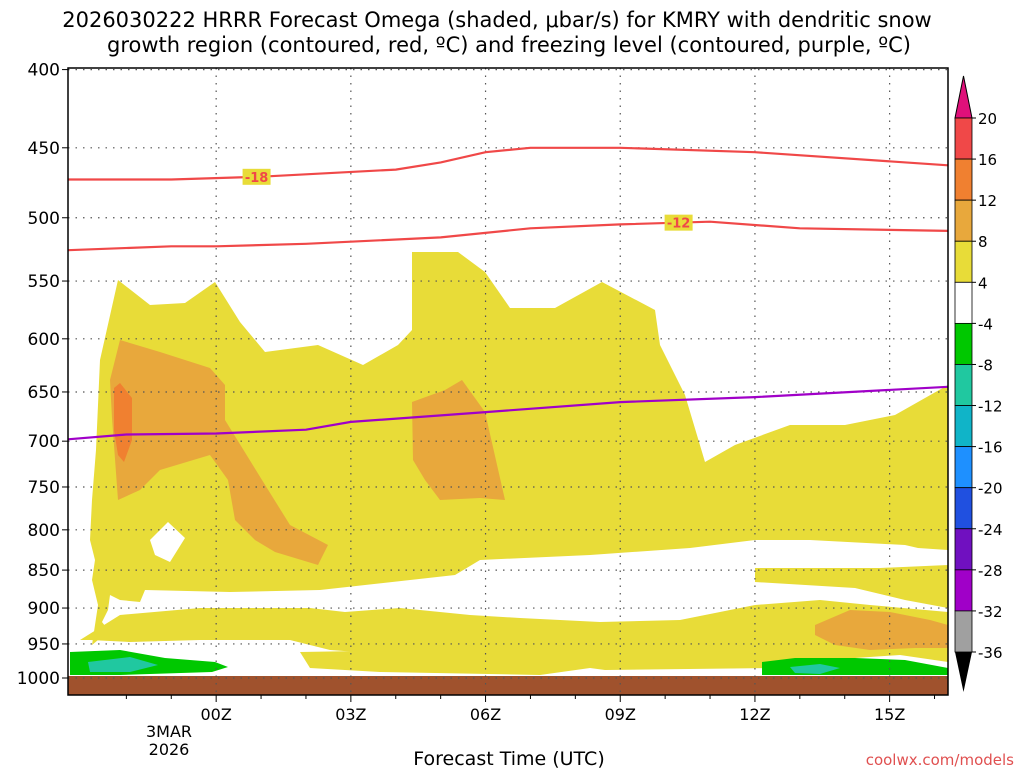 This screenshot has width=1024, height=768. Describe the element at coordinates (167, 542) in the screenshot. I see `omega-white-hole` at that location.